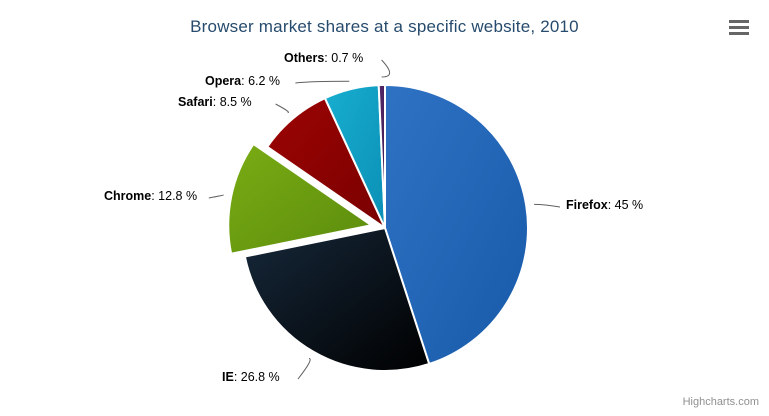 Image resolution: width=769 pixels, height=416 pixels. I want to click on data-label-name: IE, so click(228, 377).